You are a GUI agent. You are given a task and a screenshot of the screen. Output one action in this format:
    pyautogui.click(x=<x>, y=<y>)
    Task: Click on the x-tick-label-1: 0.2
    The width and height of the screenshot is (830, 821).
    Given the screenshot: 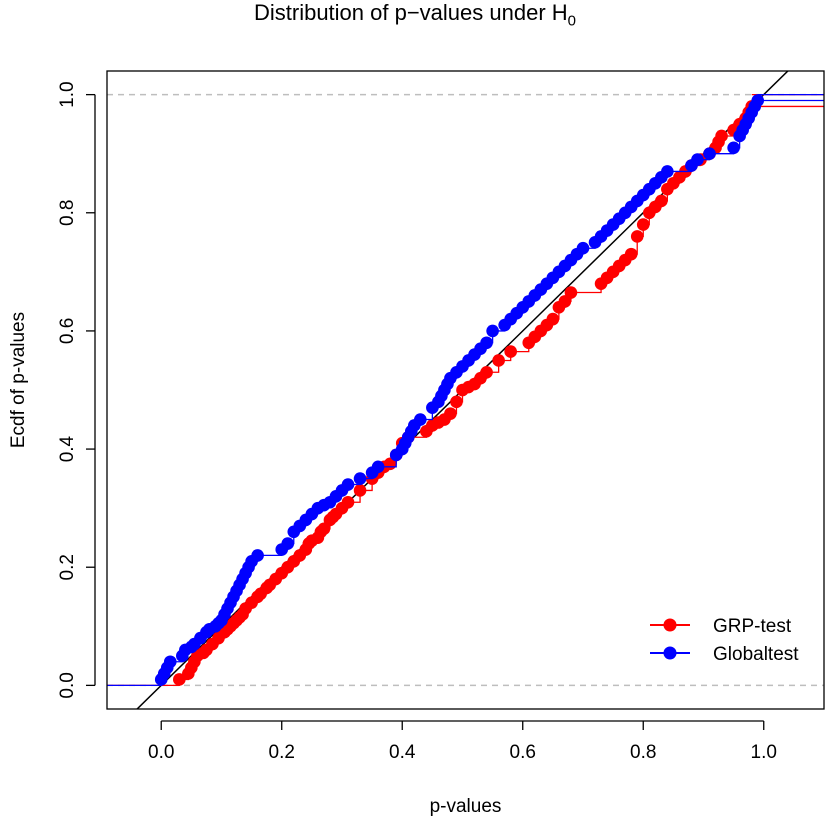 What is the action you would take?
    pyautogui.click(x=282, y=752)
    